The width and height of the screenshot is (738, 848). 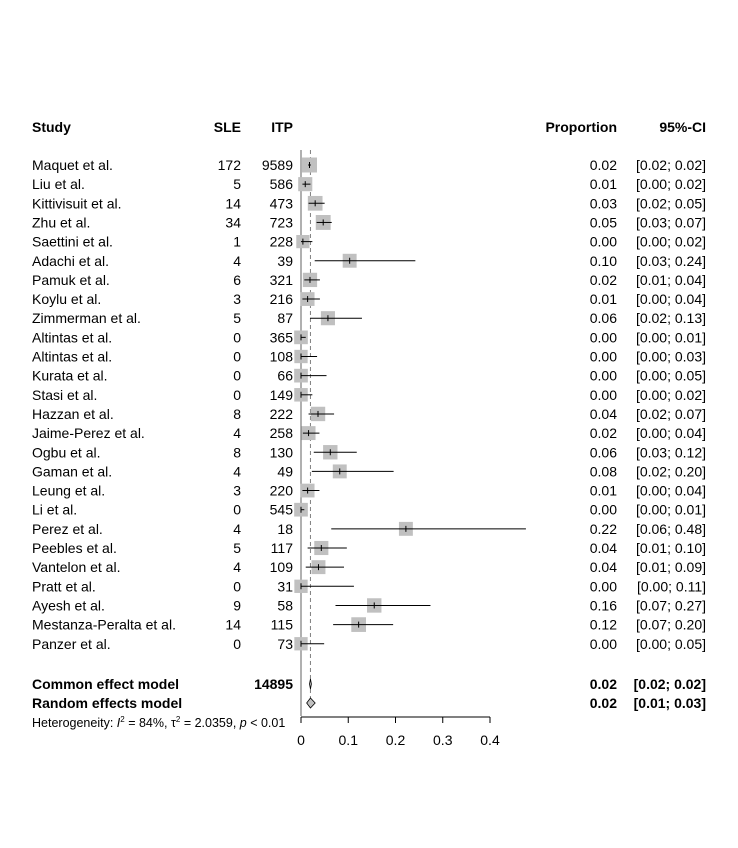 I want to click on study-row: Maquet et al. 172 9589 0.02 [0.02; 0.02], so click(x=369, y=165).